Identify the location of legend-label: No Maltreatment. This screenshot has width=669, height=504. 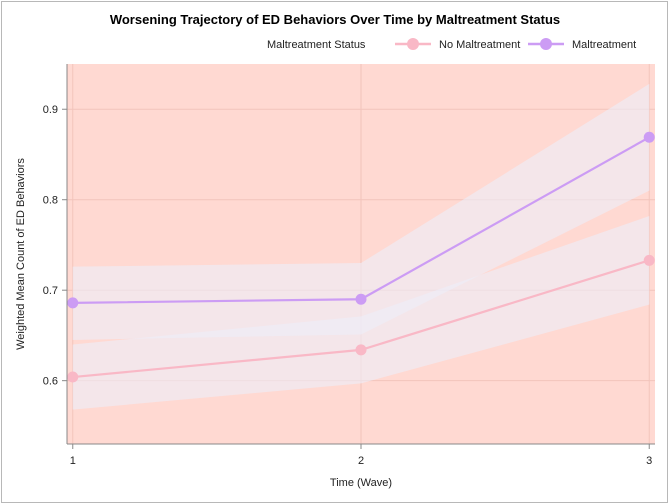
(479, 45).